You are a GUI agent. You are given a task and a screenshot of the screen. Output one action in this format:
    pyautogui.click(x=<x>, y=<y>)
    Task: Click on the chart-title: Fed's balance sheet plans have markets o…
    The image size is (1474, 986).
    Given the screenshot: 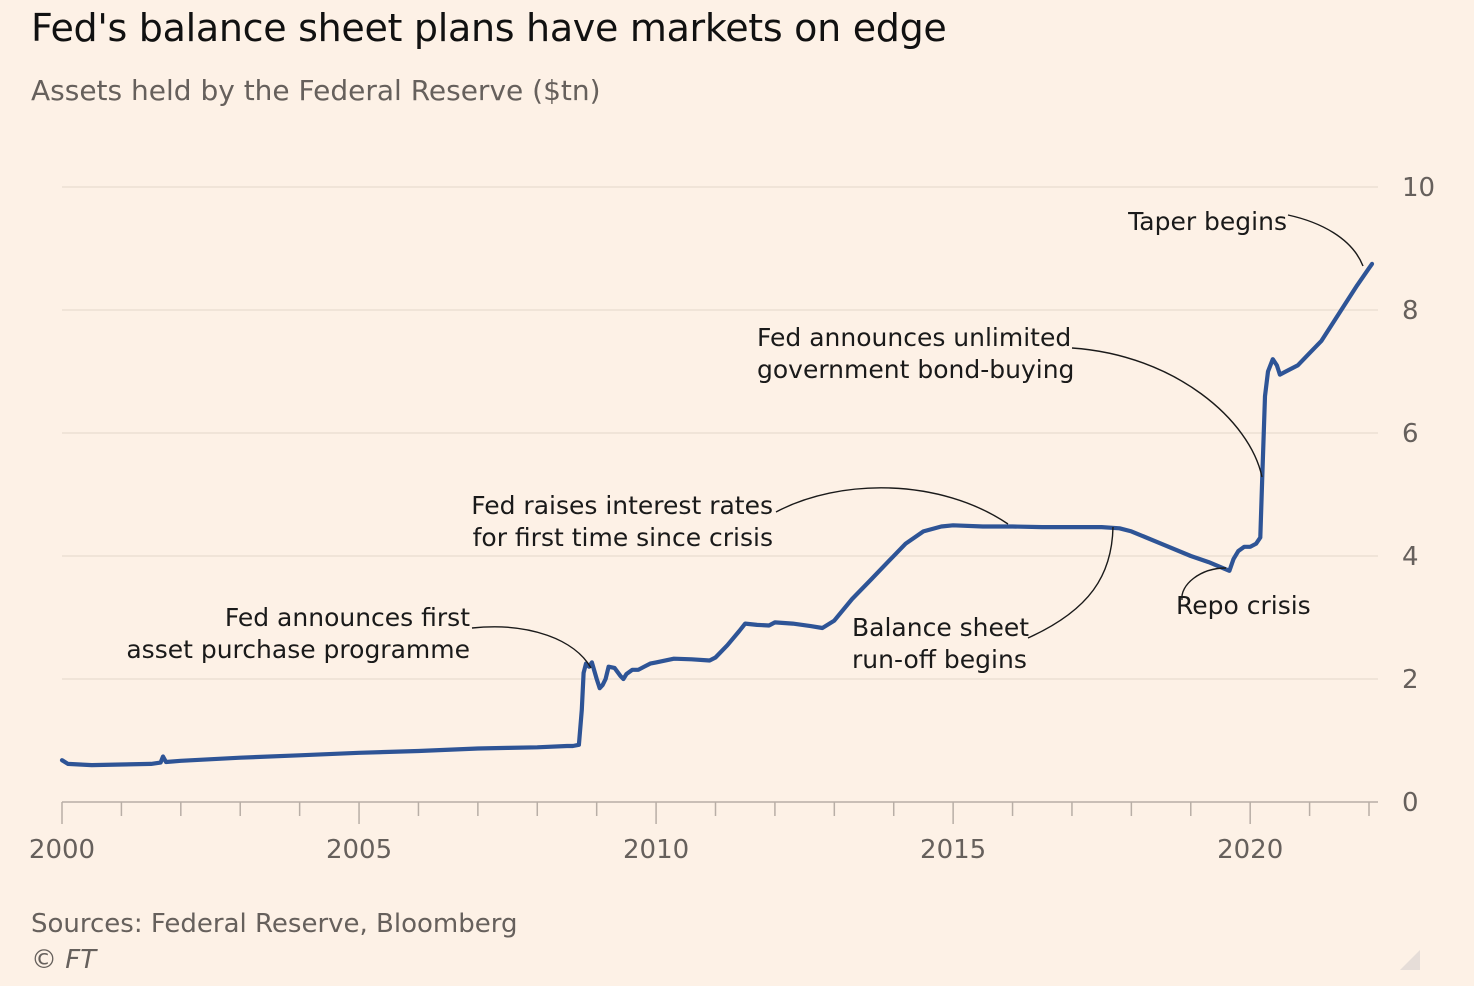 What is the action you would take?
    pyautogui.click(x=489, y=28)
    